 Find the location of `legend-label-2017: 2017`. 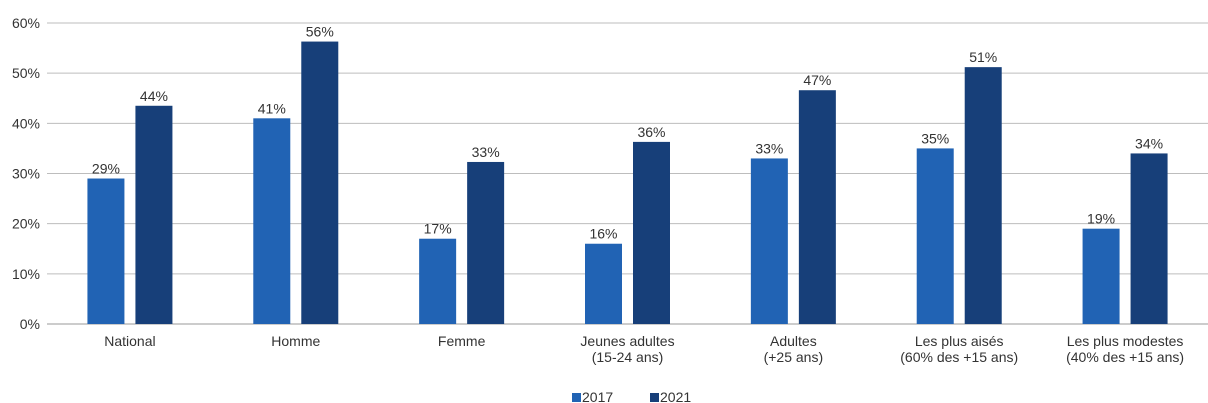

legend-label-2017: 2017 is located at coordinates (597, 396).